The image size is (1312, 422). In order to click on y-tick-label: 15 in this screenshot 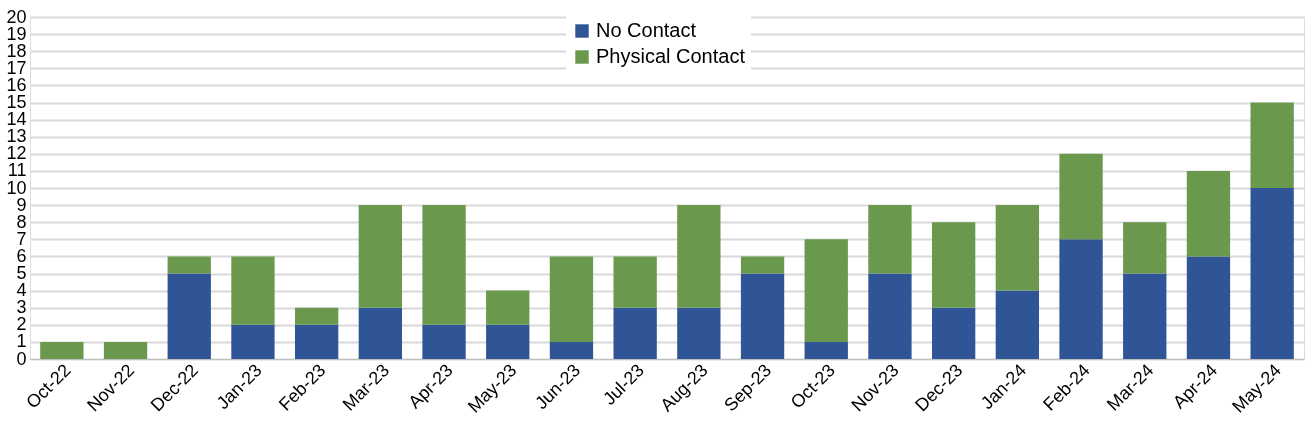, I will do `click(16, 102)`.